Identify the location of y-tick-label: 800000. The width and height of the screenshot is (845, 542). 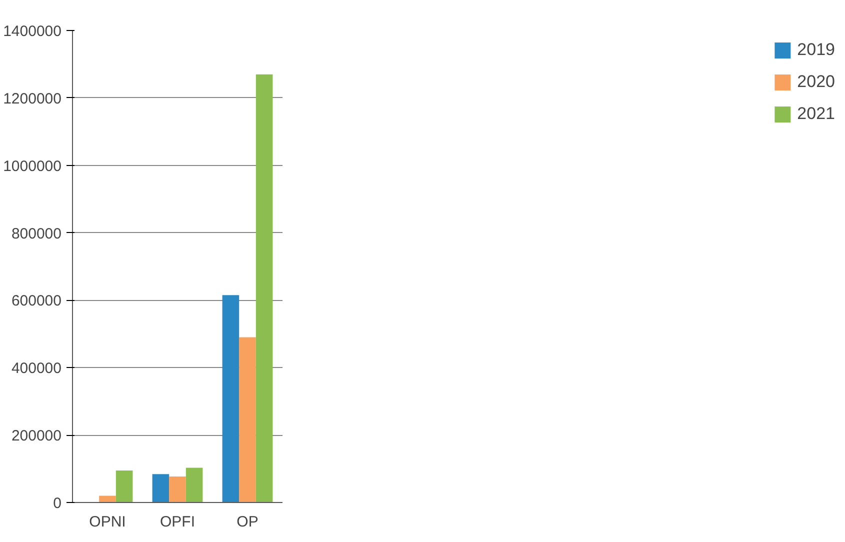
(36, 233).